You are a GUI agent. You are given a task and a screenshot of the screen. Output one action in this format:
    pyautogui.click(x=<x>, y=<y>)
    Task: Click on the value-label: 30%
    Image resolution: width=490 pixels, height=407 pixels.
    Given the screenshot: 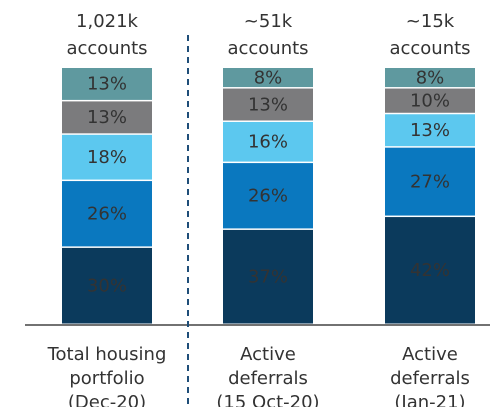 What is the action you would take?
    pyautogui.click(x=107, y=285)
    